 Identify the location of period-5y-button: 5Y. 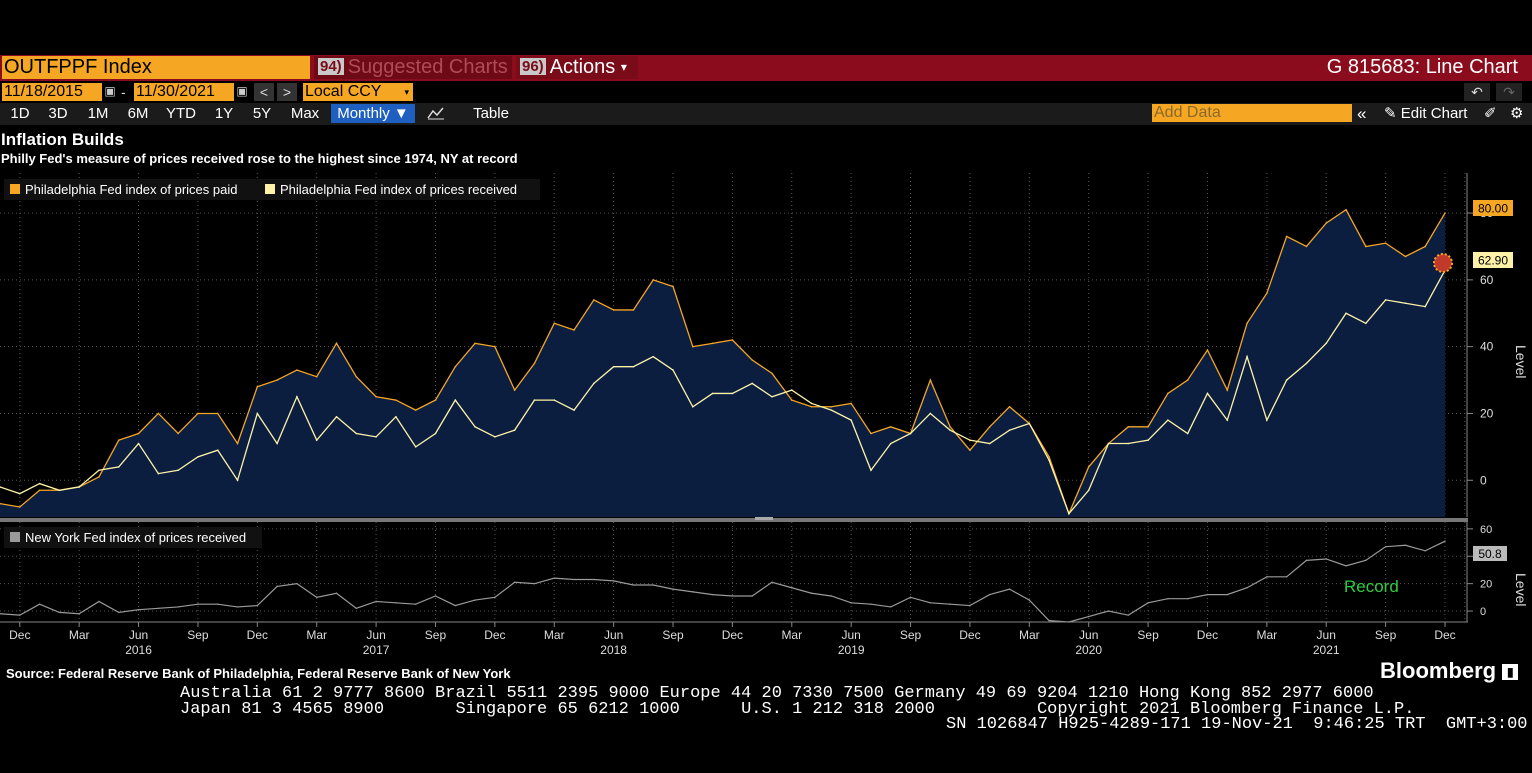
(262, 113).